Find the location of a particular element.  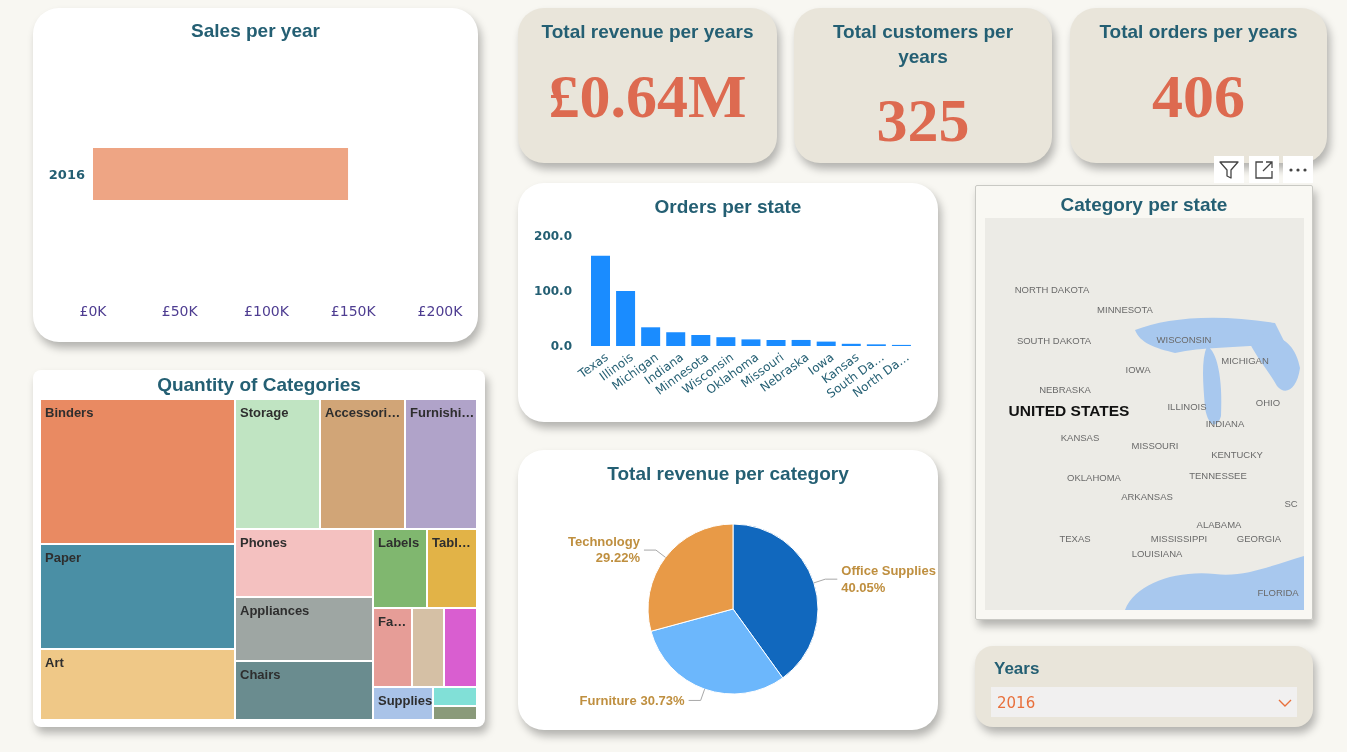

text: OKLAHOMA is located at coordinates (1094, 477).